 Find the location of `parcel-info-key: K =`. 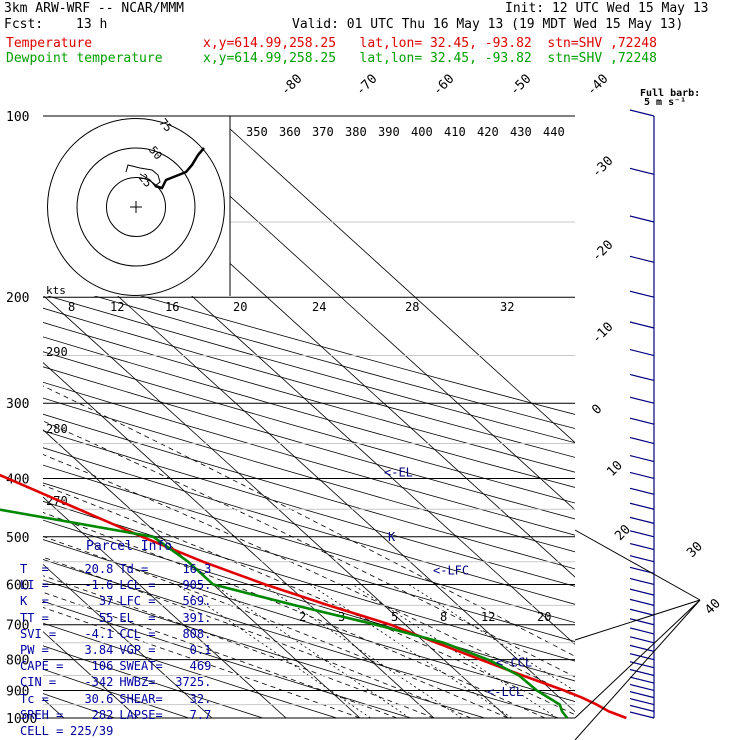

parcel-info-key: K = is located at coordinates (34, 601).